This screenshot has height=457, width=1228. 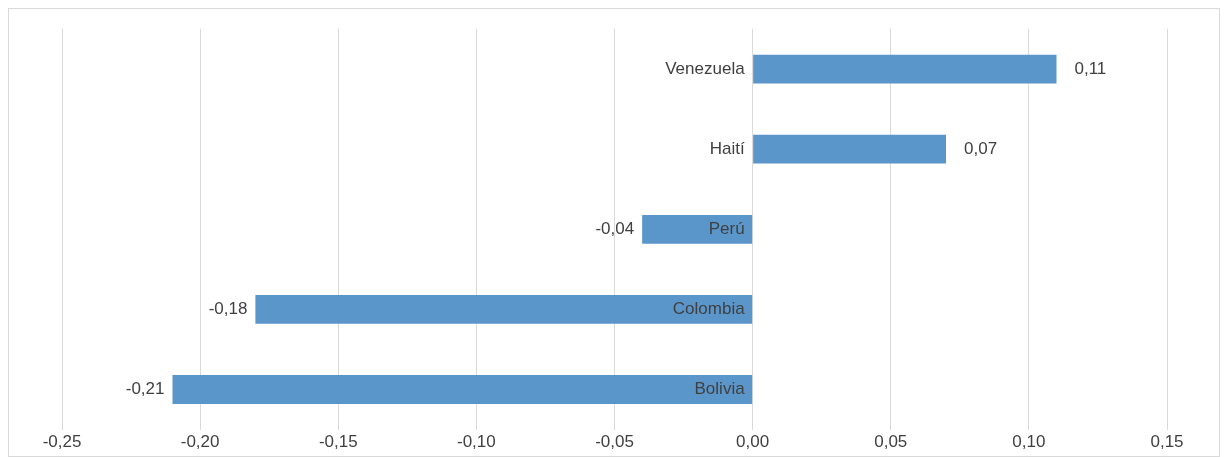 I want to click on x-tick-label: -0,20, so click(x=200, y=442).